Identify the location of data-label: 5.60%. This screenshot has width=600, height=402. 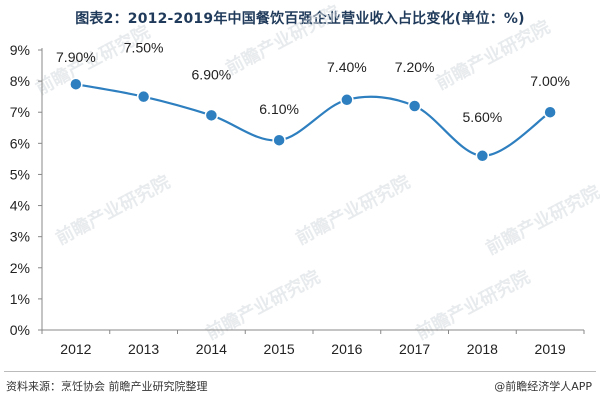
(483, 117).